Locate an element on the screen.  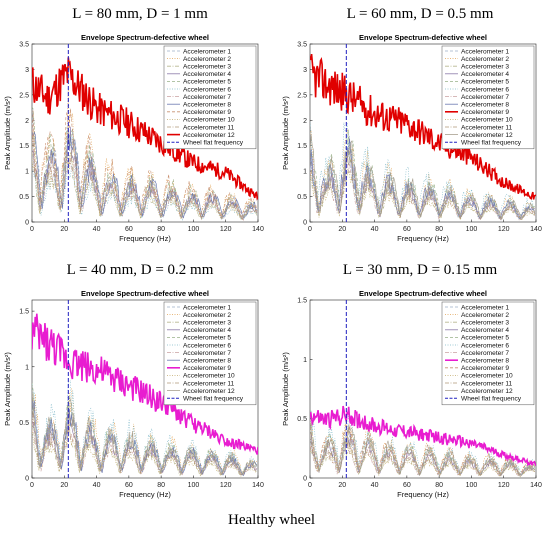
legend-label: Wheel flat frequency is located at coordinates (491, 143).